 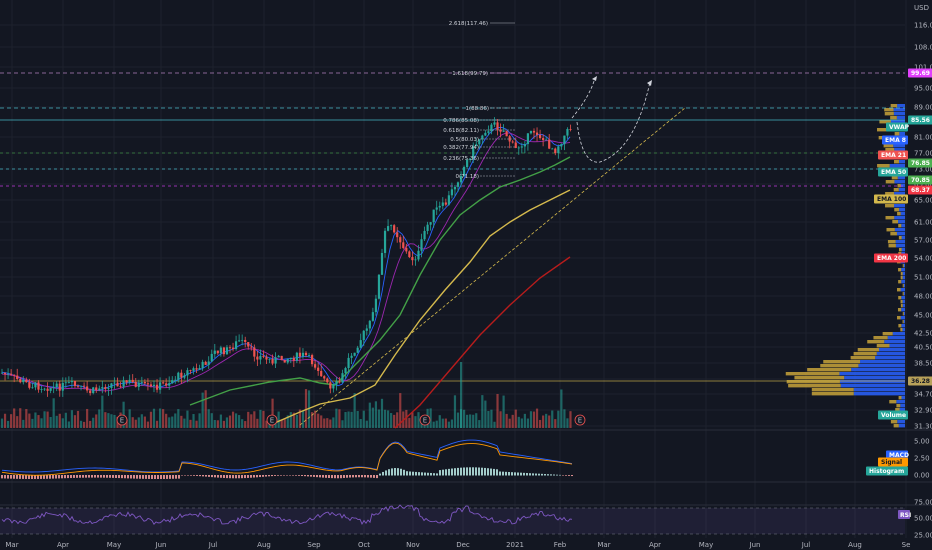 I want to click on earnings-marker-label: E, so click(x=425, y=421).